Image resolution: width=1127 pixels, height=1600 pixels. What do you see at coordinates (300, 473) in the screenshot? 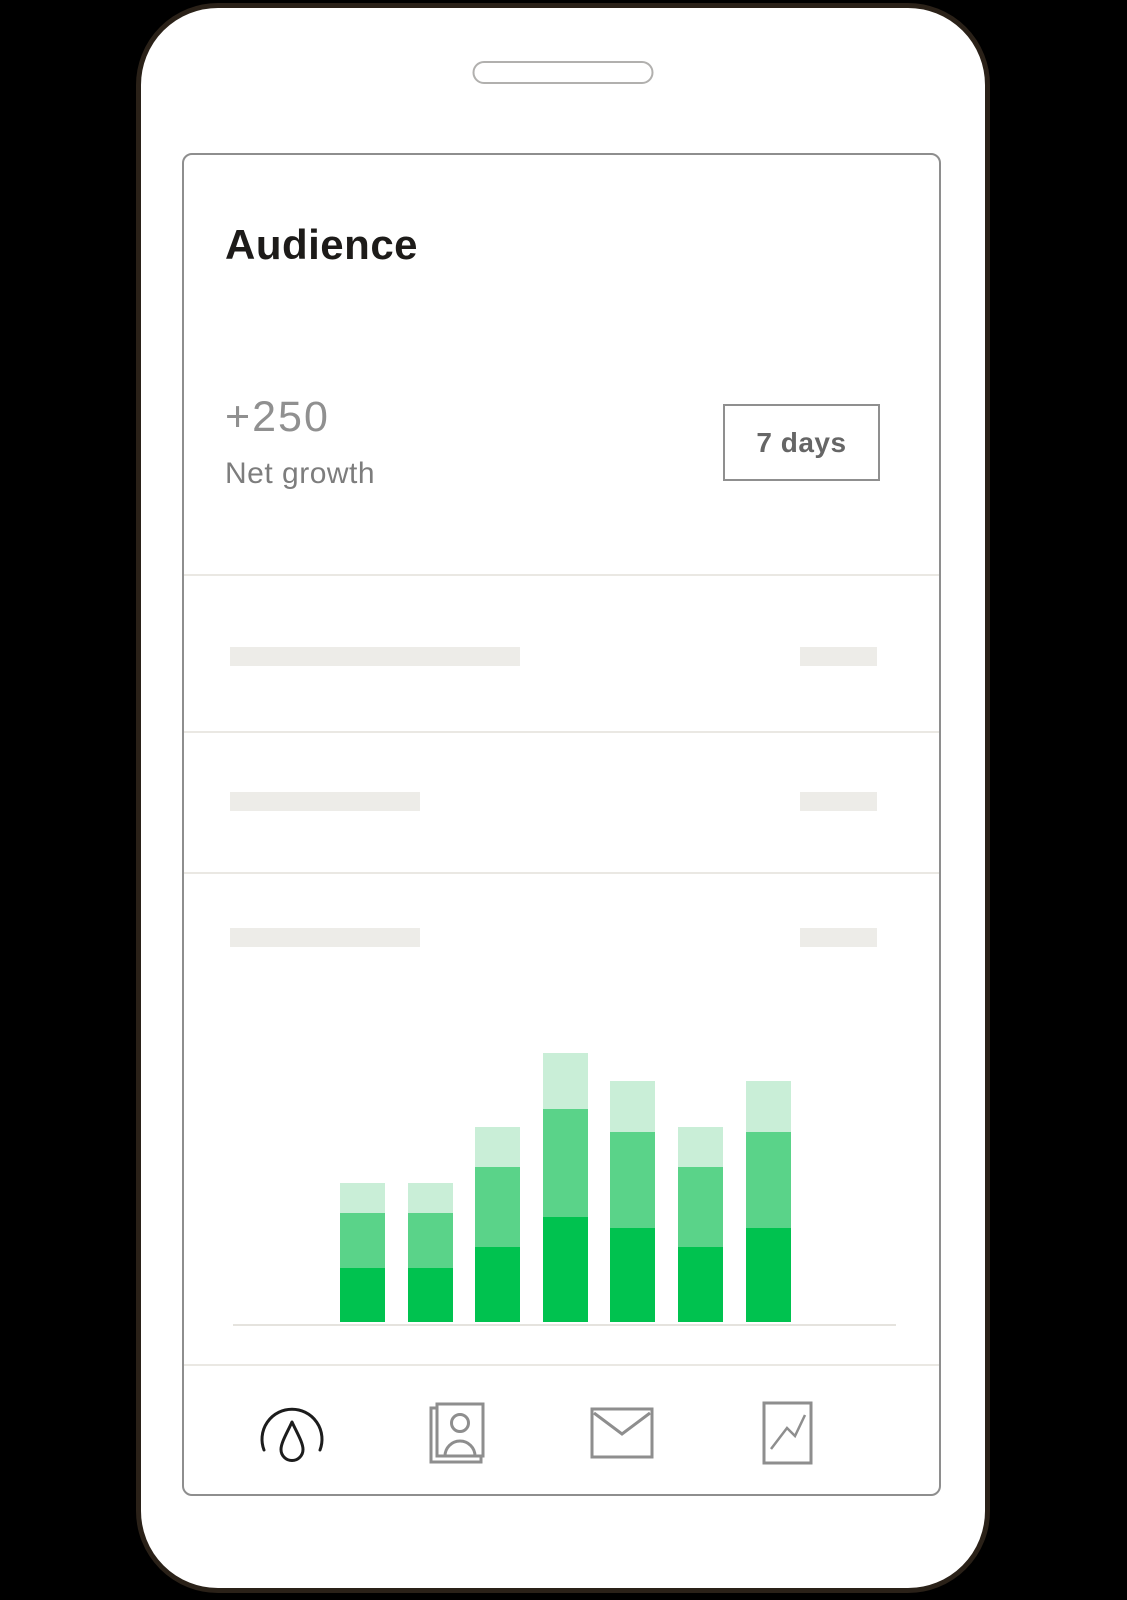
I see `net-growth-label: Net growth` at bounding box center [300, 473].